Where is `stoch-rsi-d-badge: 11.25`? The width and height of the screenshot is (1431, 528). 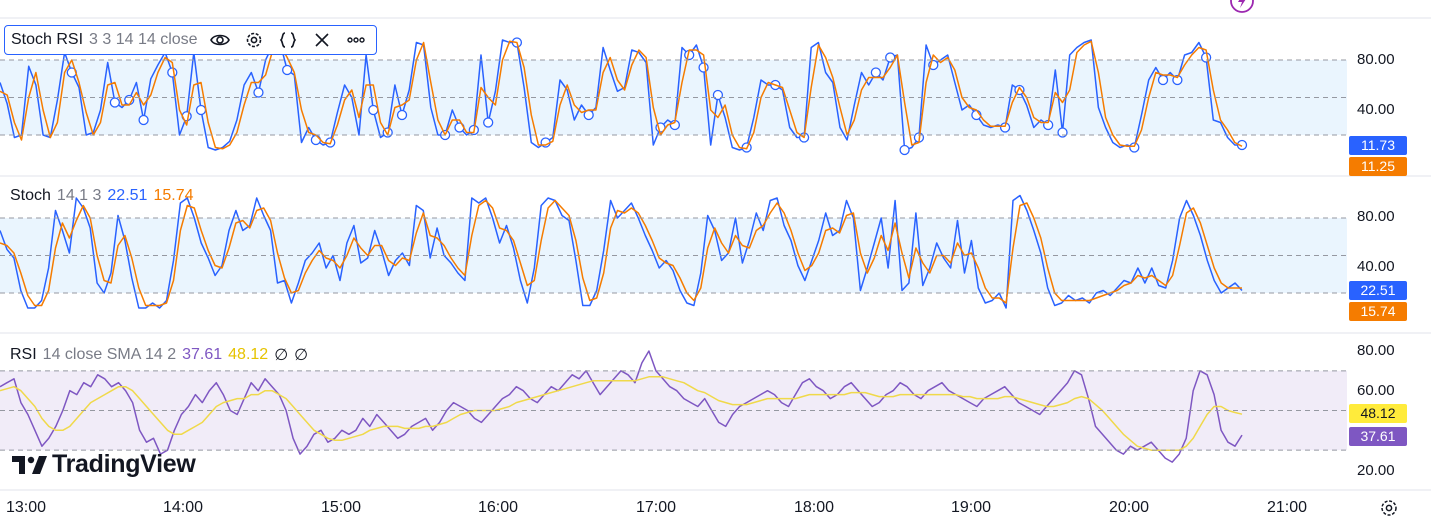
stoch-rsi-d-badge: 11.25 is located at coordinates (1378, 166).